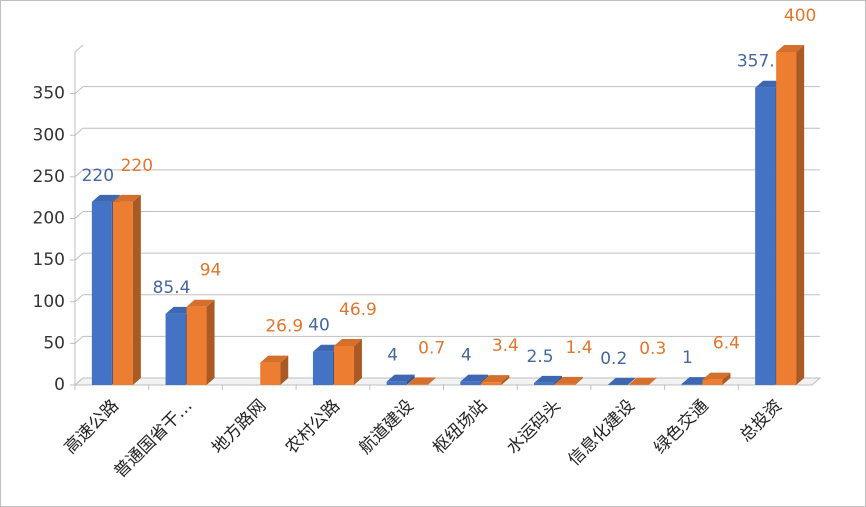 This screenshot has width=866, height=507. Describe the element at coordinates (800, 16) in the screenshot. I see `value-label: 400` at that location.